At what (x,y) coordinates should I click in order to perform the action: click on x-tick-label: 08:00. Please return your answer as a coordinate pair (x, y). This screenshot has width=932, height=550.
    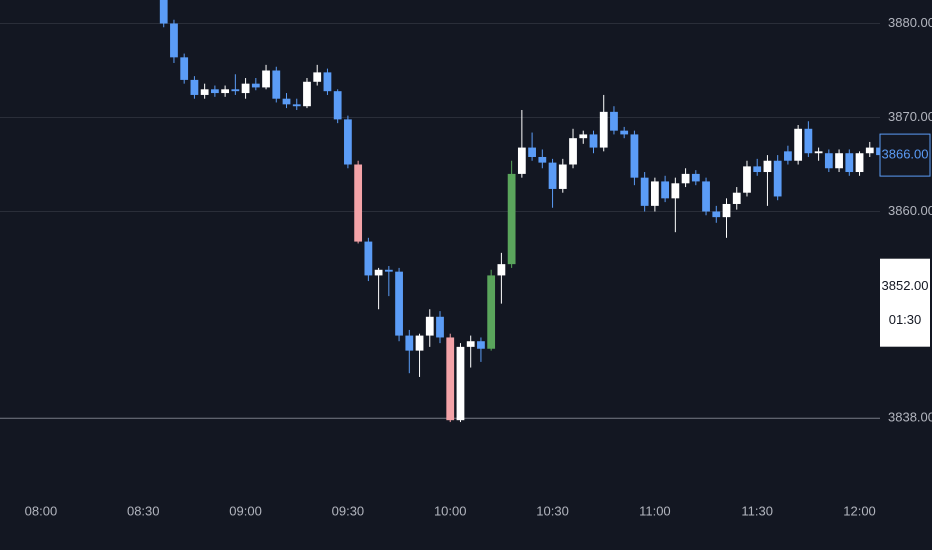
    Looking at the image, I should click on (41, 510).